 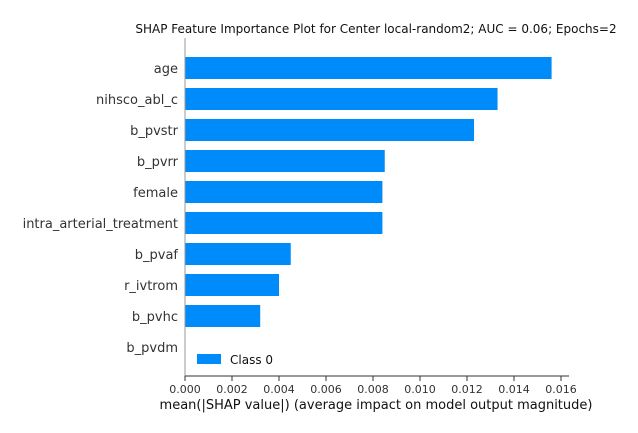 What do you see at coordinates (232, 285) in the screenshot?
I see `bar-r-ivtrom` at bounding box center [232, 285].